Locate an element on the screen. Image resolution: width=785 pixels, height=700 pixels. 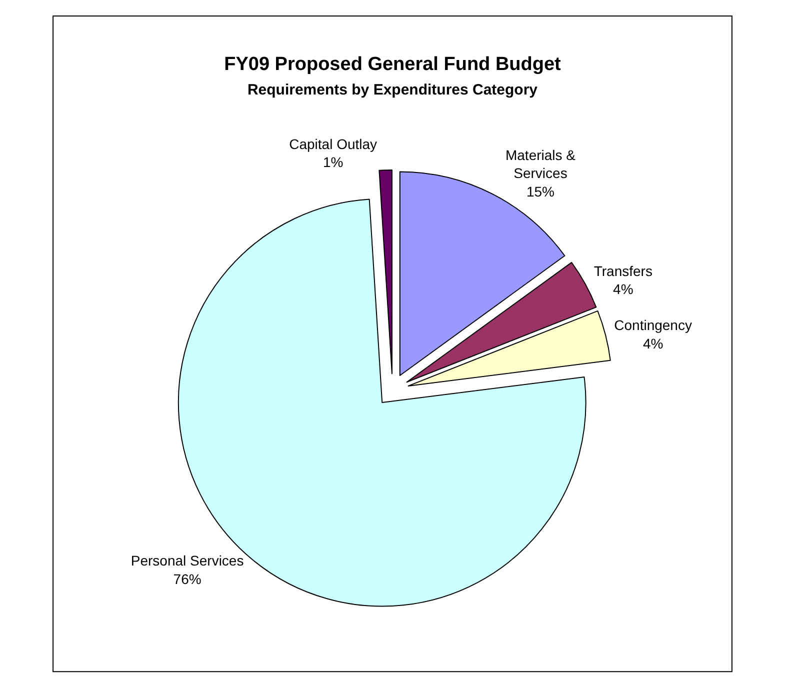
data-label: 1% is located at coordinates (333, 162).